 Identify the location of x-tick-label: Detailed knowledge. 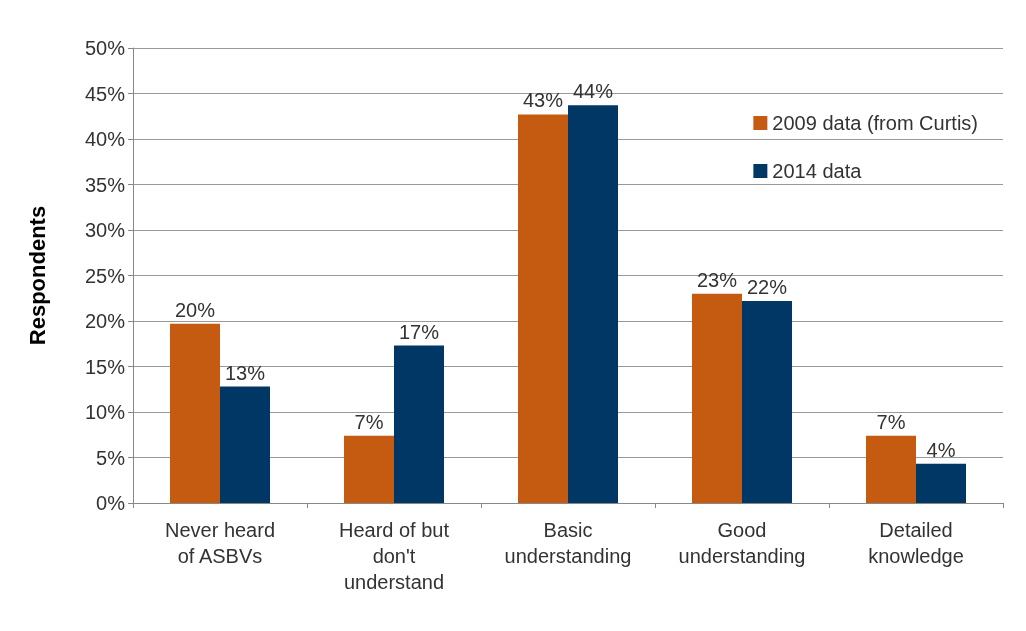
(916, 543).